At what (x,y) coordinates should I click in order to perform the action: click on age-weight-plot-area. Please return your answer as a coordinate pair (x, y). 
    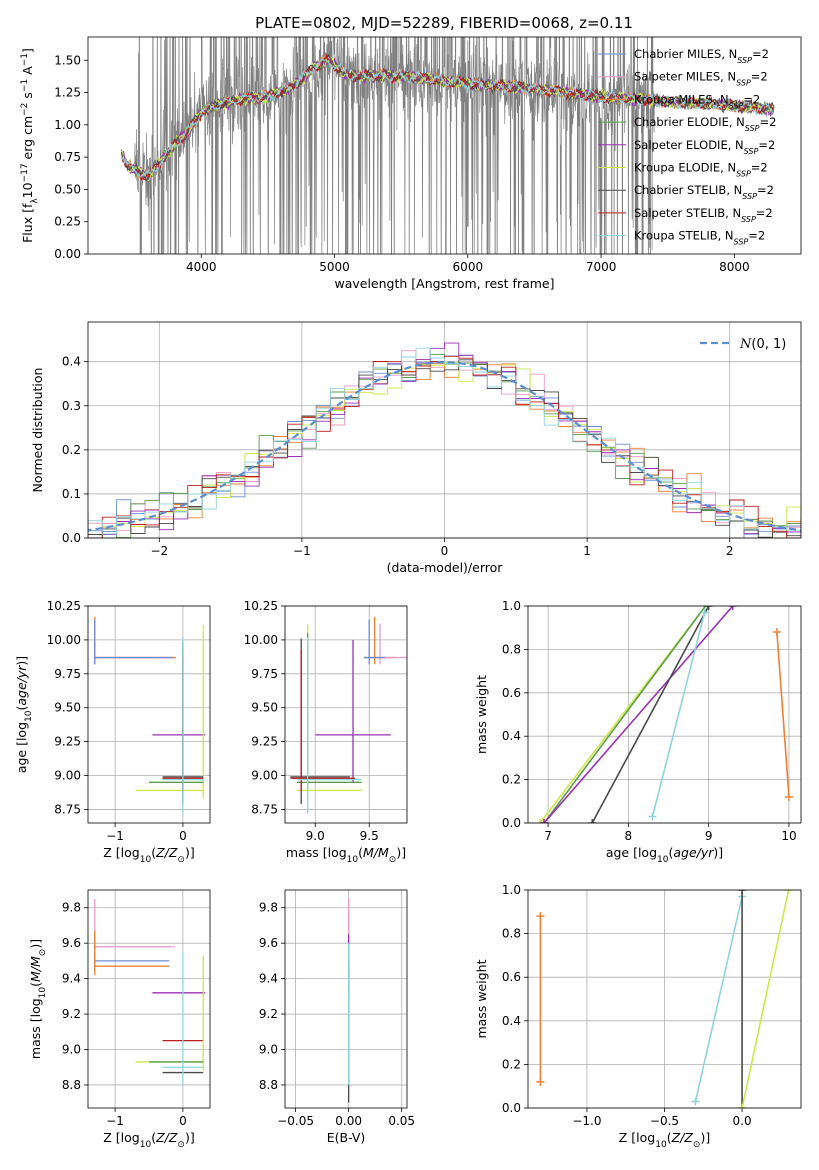
    Looking at the image, I should click on (664, 714).